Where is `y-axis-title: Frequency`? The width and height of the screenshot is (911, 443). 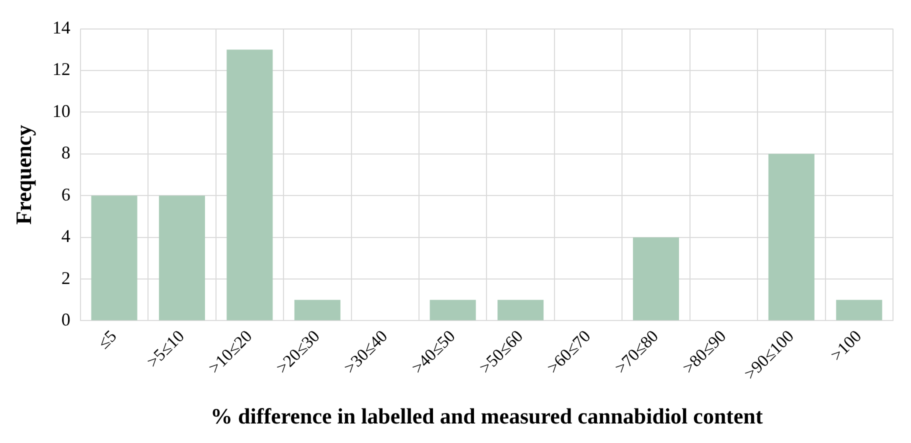
y-axis-title: Frequency is located at coordinates (23, 174).